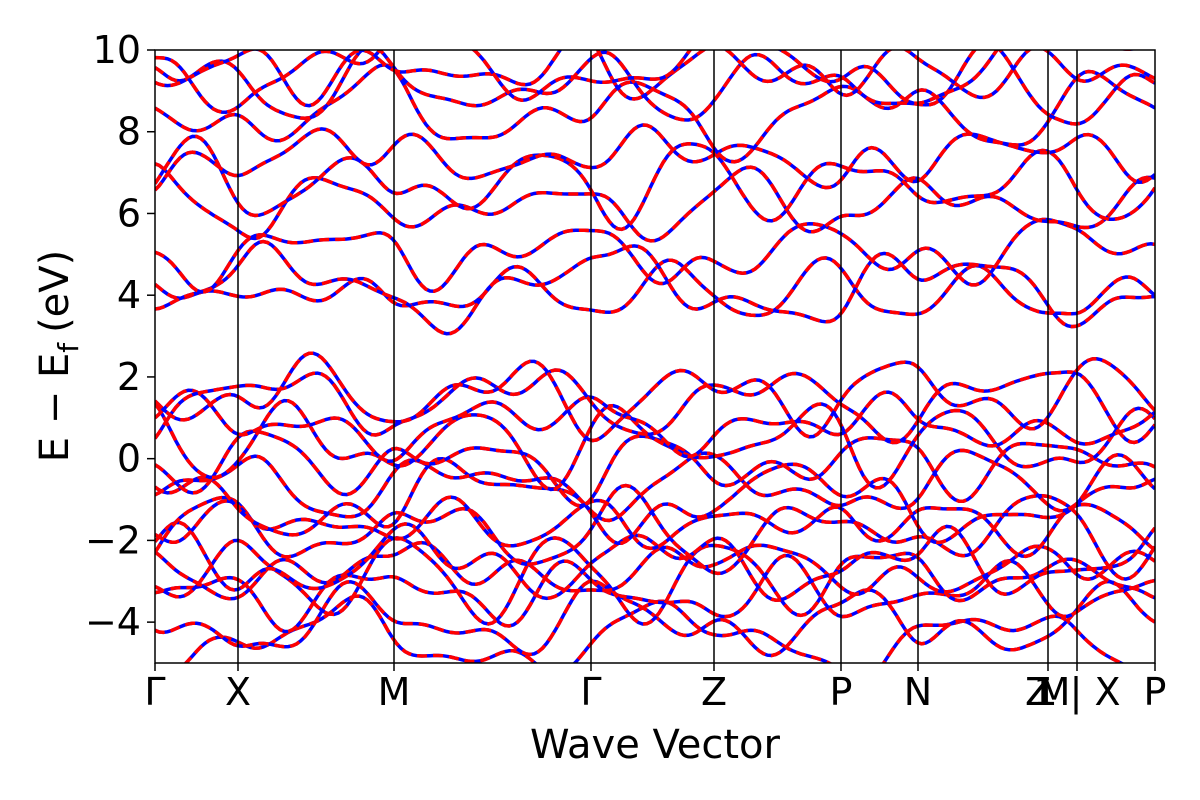 This screenshot has height=800, width=1200. What do you see at coordinates (238, 692) in the screenshot?
I see `x-tick-label: X` at bounding box center [238, 692].